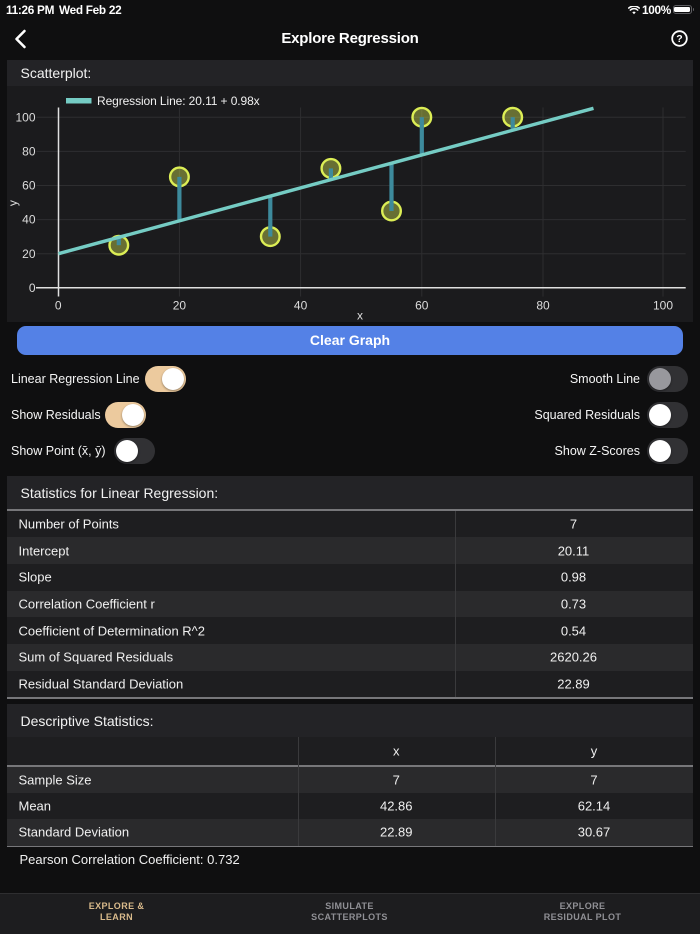 The width and height of the screenshot is (700, 934). I want to click on svg-text: y, so click(13, 203).